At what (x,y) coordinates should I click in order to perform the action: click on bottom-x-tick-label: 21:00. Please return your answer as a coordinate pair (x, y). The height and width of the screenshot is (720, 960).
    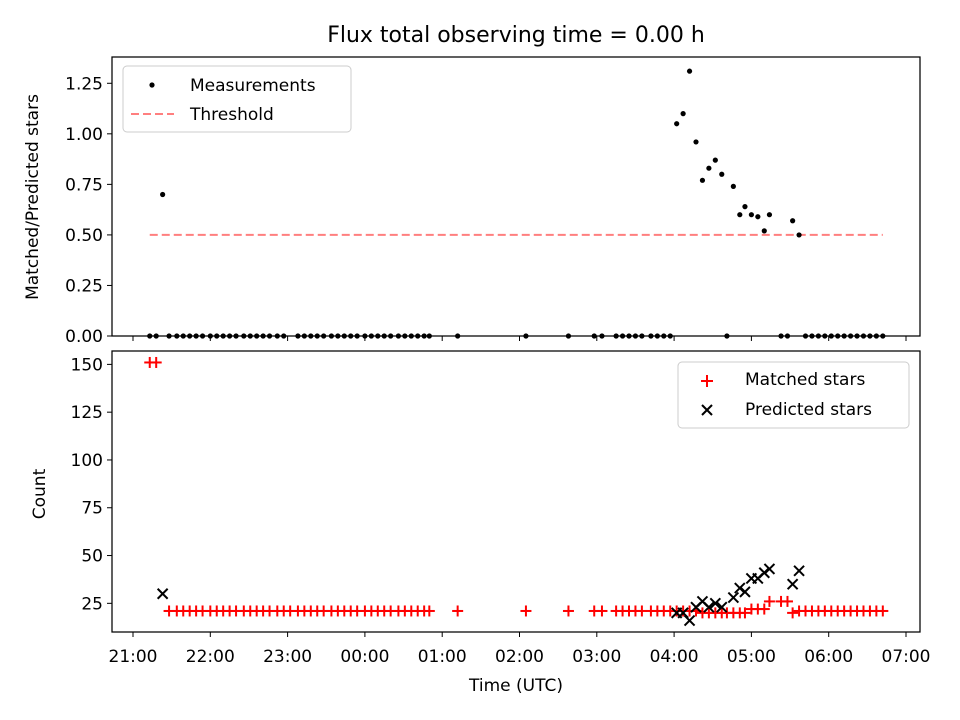
    Looking at the image, I should click on (133, 657).